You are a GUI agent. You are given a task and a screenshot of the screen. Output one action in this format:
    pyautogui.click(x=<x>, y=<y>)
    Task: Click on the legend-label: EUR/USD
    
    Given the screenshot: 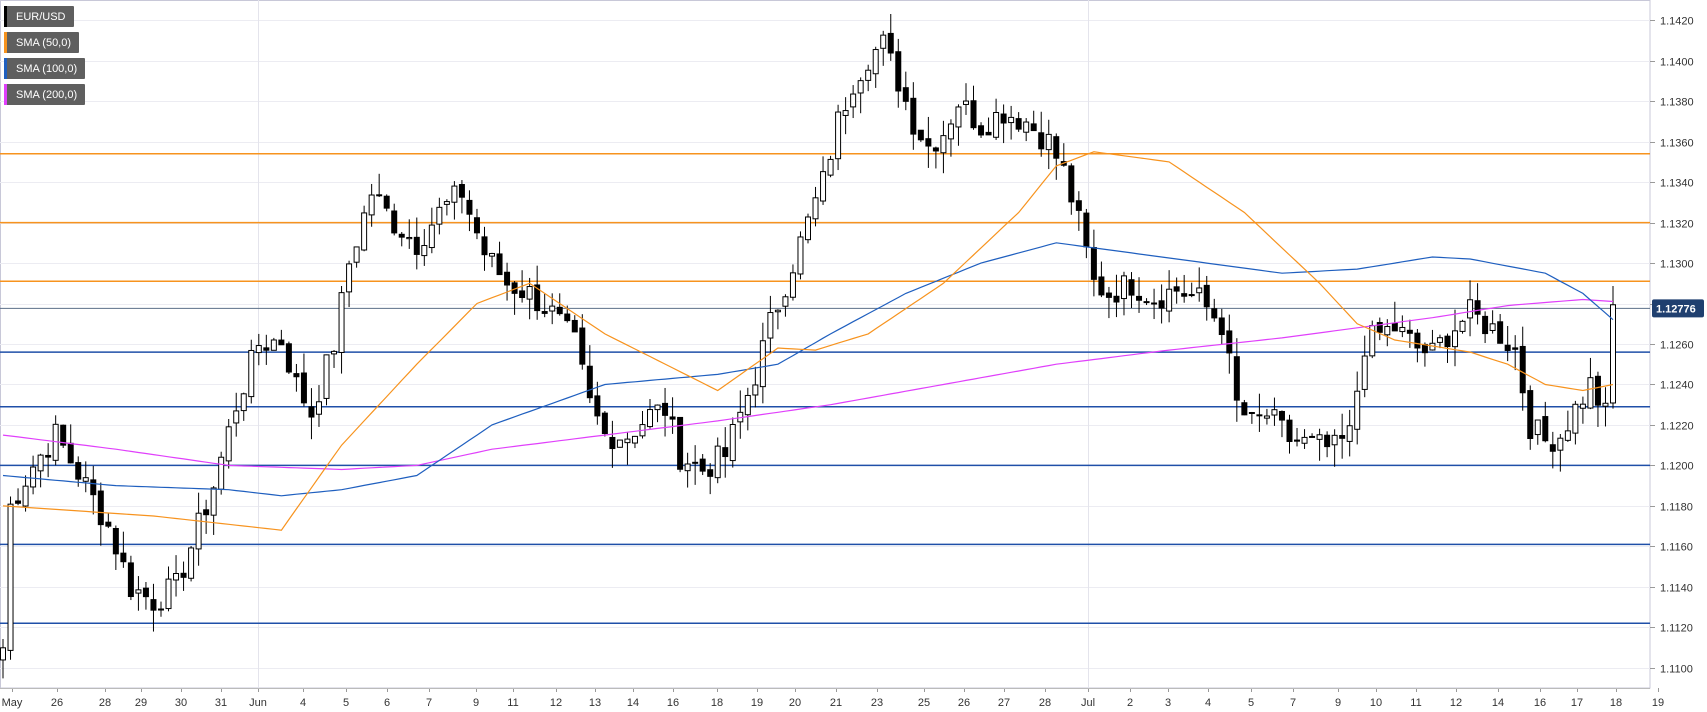 What is the action you would take?
    pyautogui.click(x=41, y=16)
    